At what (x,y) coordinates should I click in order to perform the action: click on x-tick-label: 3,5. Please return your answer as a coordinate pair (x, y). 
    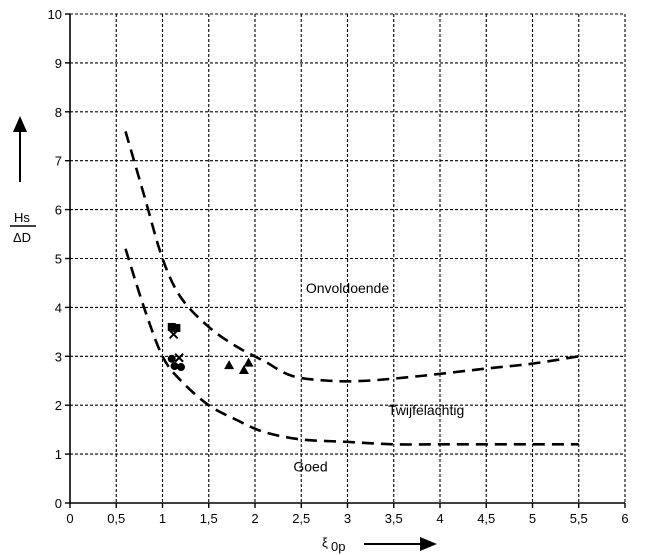
    Looking at the image, I should click on (394, 518).